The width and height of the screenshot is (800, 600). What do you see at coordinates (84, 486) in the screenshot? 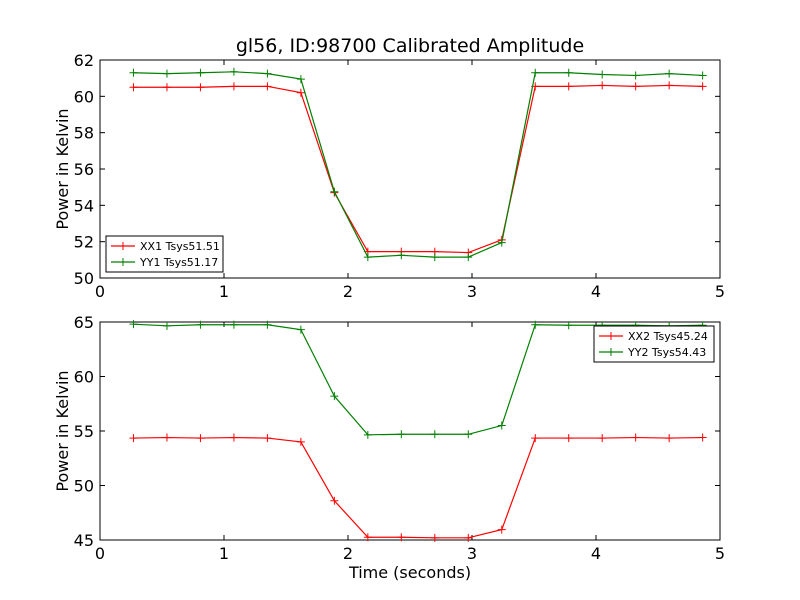
I see `panel2-ytick-label: 50` at bounding box center [84, 486].